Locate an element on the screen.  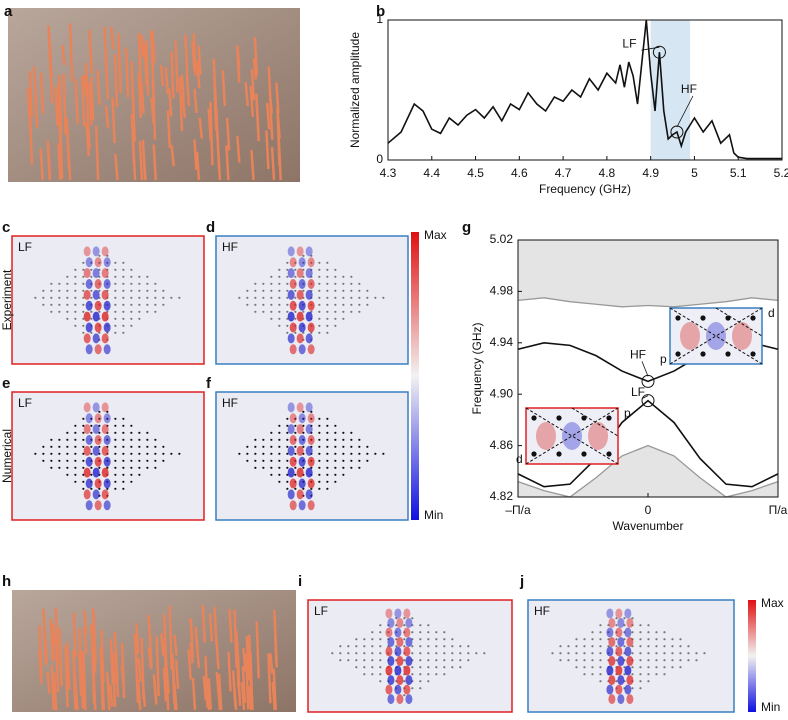
x-tick-label: 4.6 is located at coordinates (519, 173).